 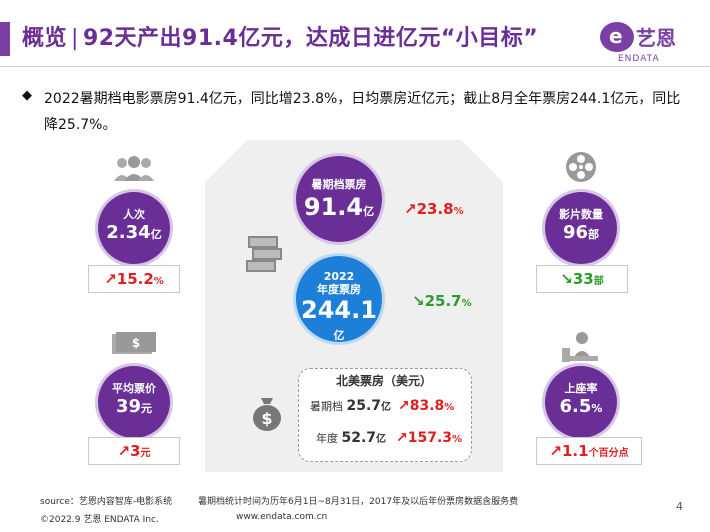 What do you see at coordinates (264, 254) in the screenshot?
I see `money-stack-icon` at bounding box center [264, 254].